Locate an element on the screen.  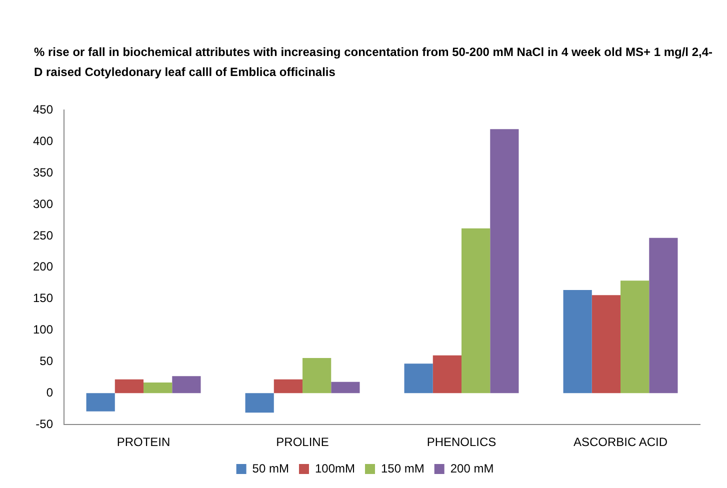
y-tick-label: 400 is located at coordinates (43, 141).